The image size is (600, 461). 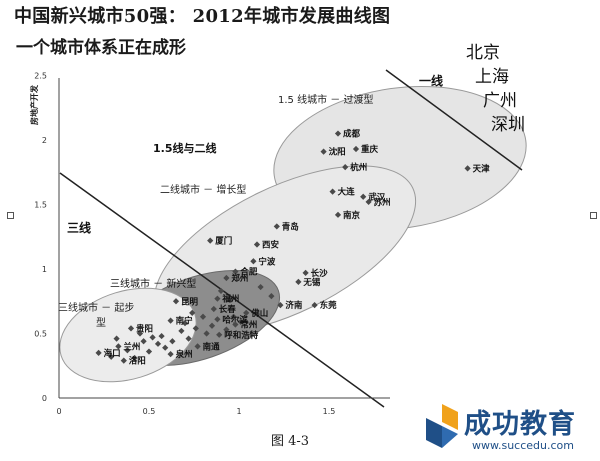 What do you see at coordinates (593, 215) in the screenshot?
I see `resize-handle-right` at bounding box center [593, 215].